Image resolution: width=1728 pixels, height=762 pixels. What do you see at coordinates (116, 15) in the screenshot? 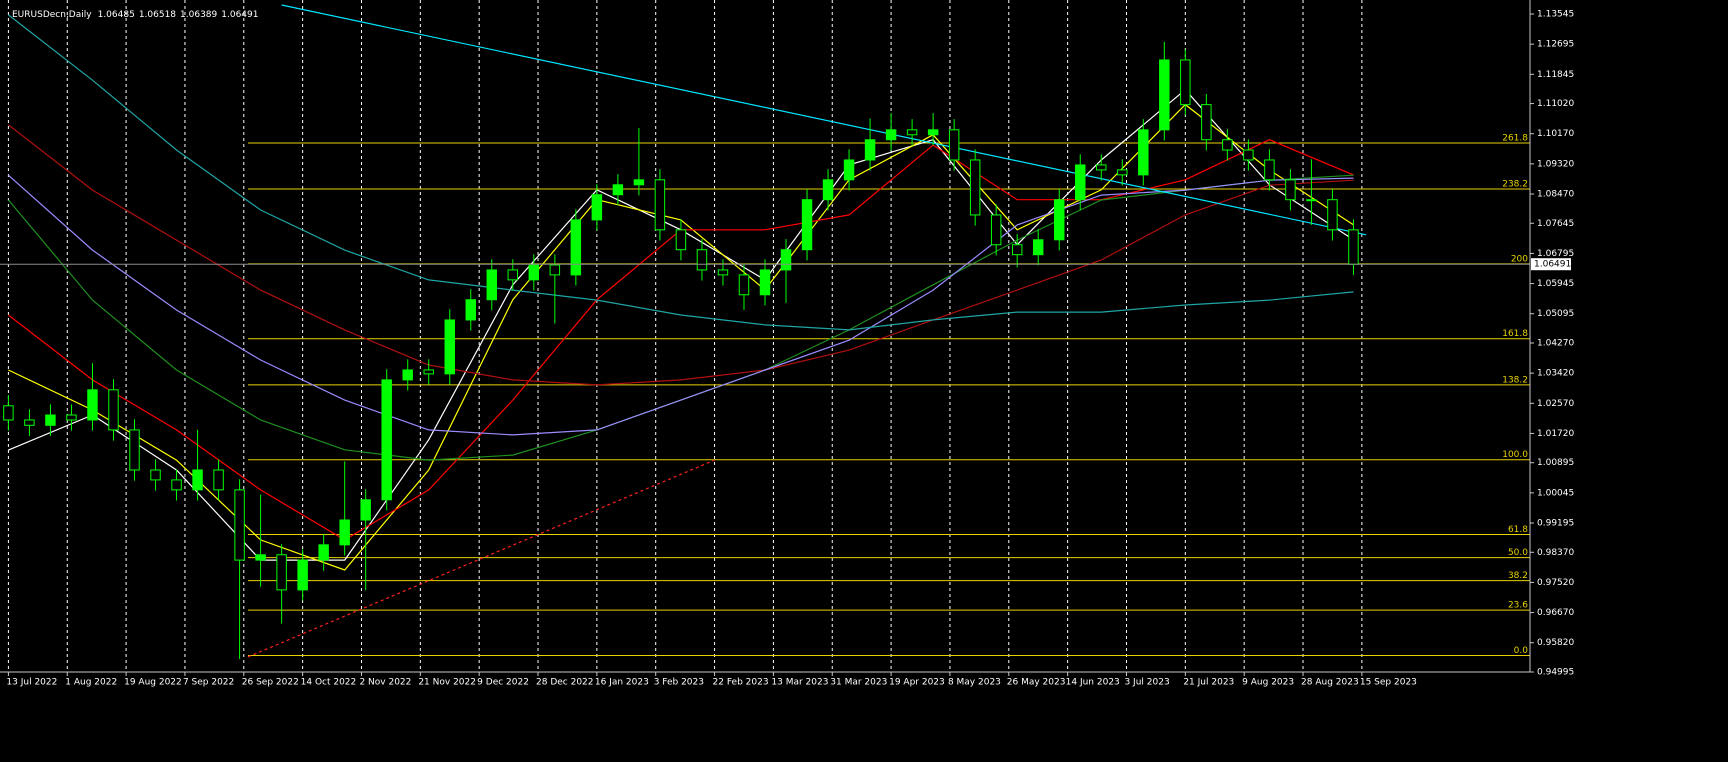
I see `ohlc-open: 1.06485` at bounding box center [116, 15].